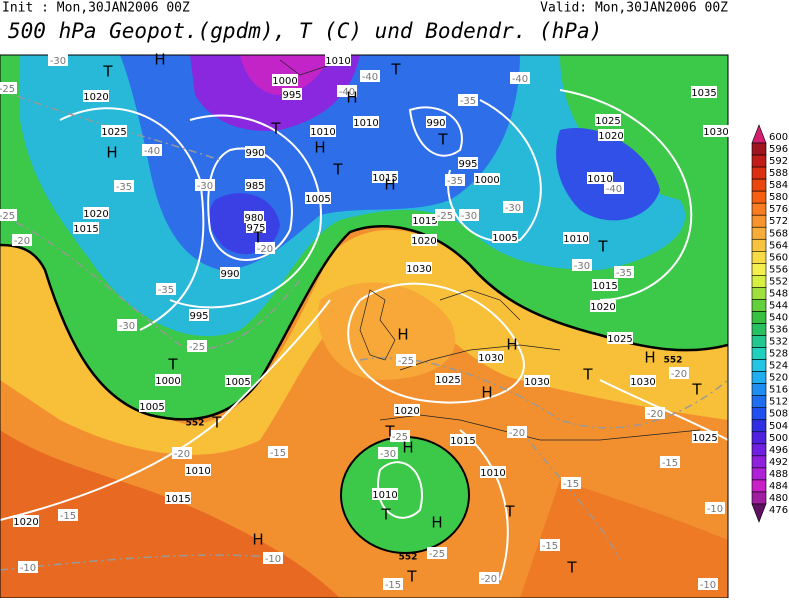 The width and height of the screenshot is (789, 602). I want to click on colorbar-tick-label: 544, so click(778, 305).